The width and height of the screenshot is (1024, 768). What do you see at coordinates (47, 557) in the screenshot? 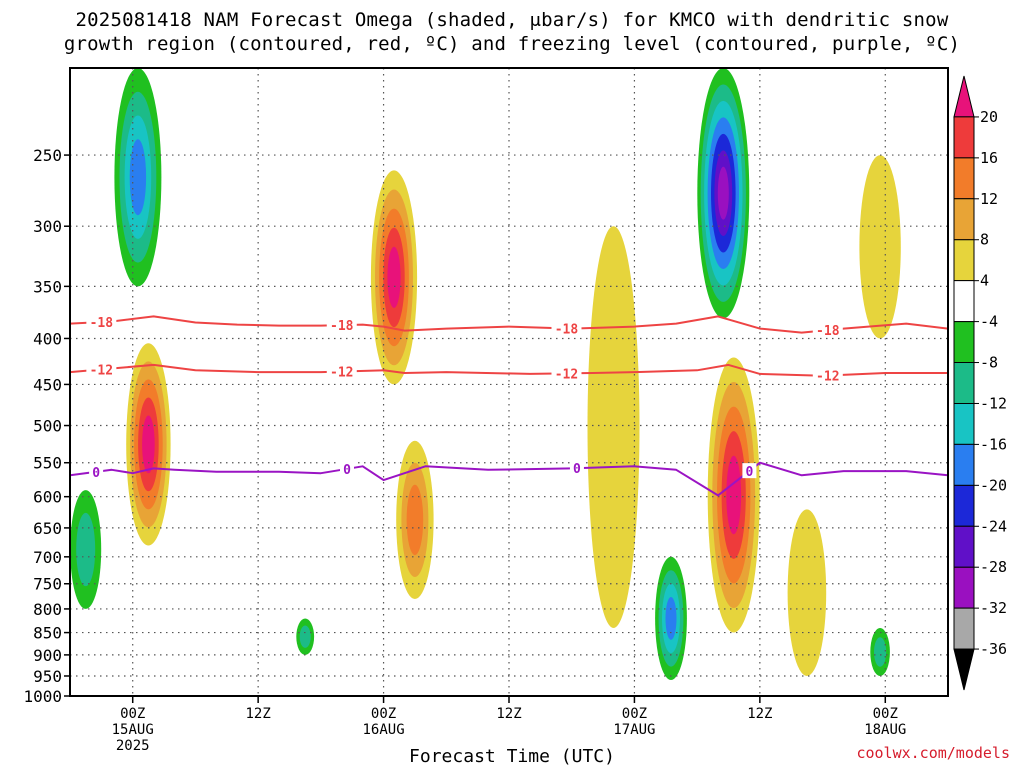
I see `y-tick-label-700: 700` at bounding box center [47, 557].